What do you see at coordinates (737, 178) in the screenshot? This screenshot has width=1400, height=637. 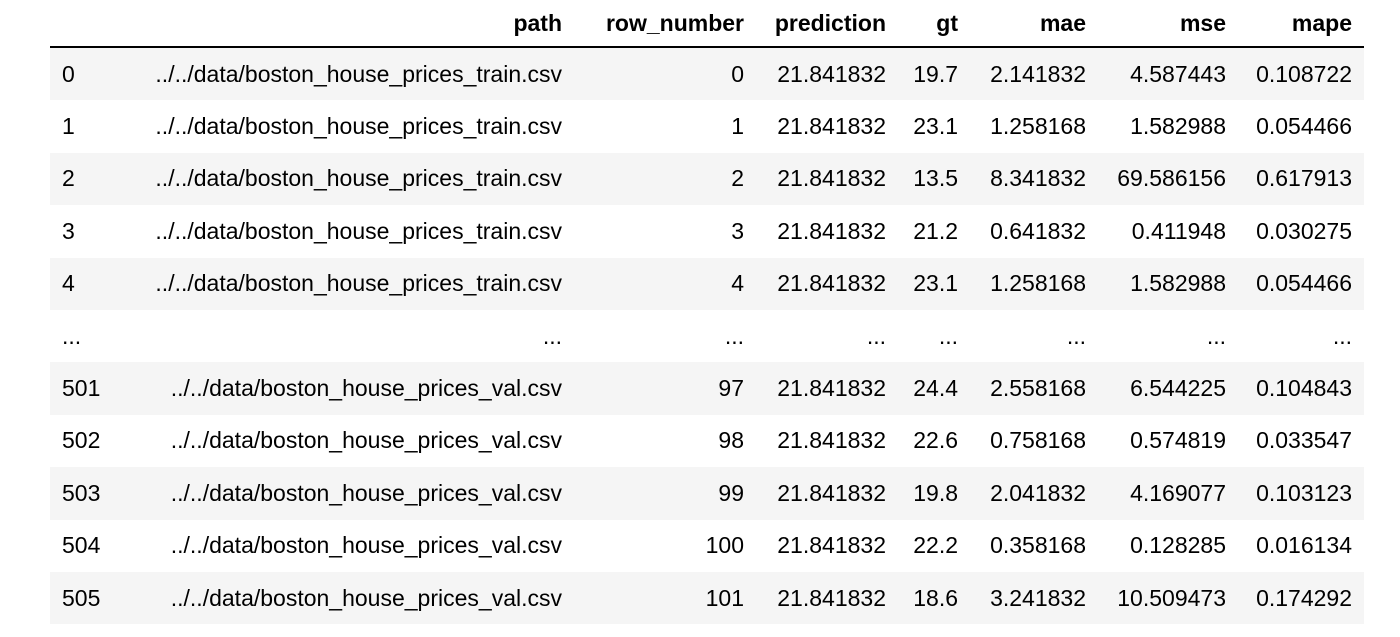 I see `cell-row-number: 2` at bounding box center [737, 178].